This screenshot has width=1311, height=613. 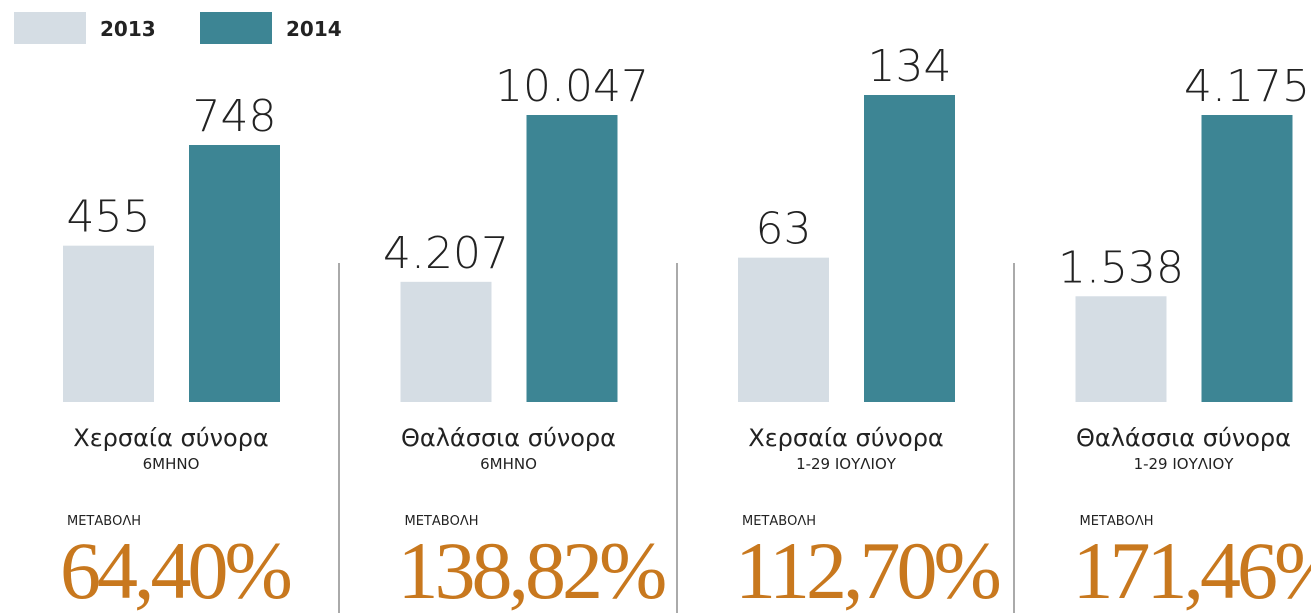 I want to click on change-value: 138,82%, so click(x=532, y=569).